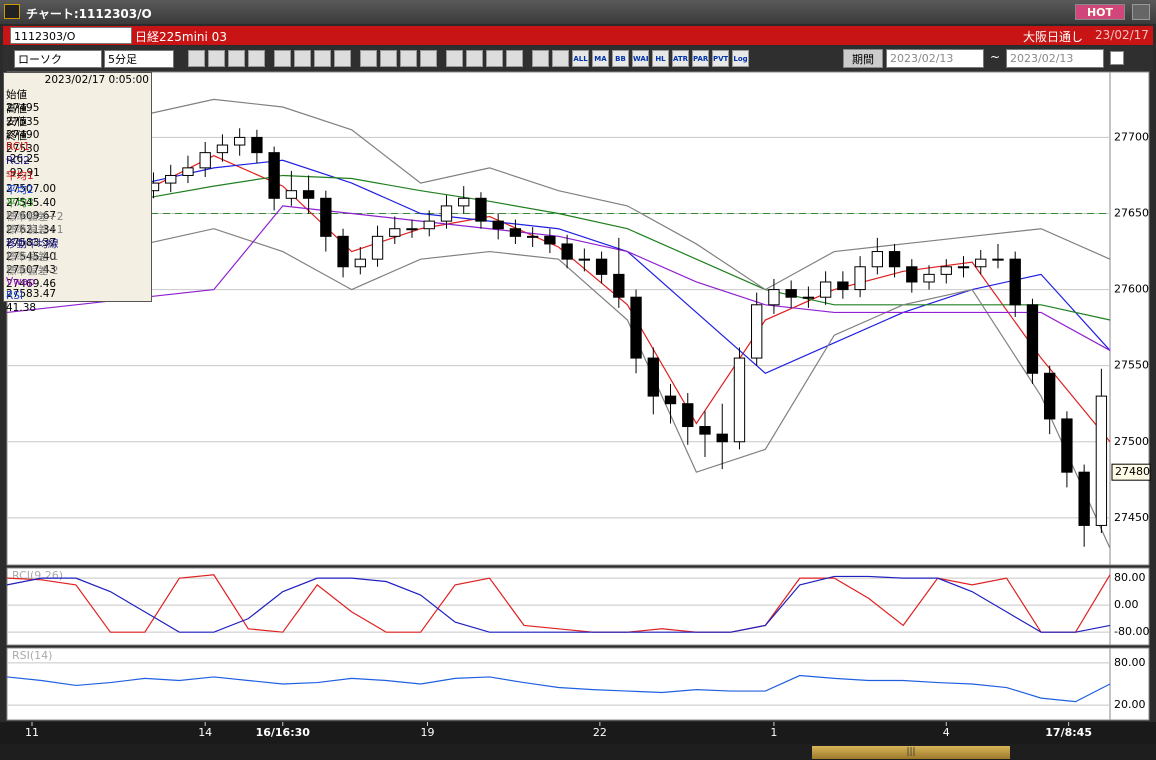 This screenshot has width=1156, height=760. I want to click on info-value: 27583.47, so click(31, 294).